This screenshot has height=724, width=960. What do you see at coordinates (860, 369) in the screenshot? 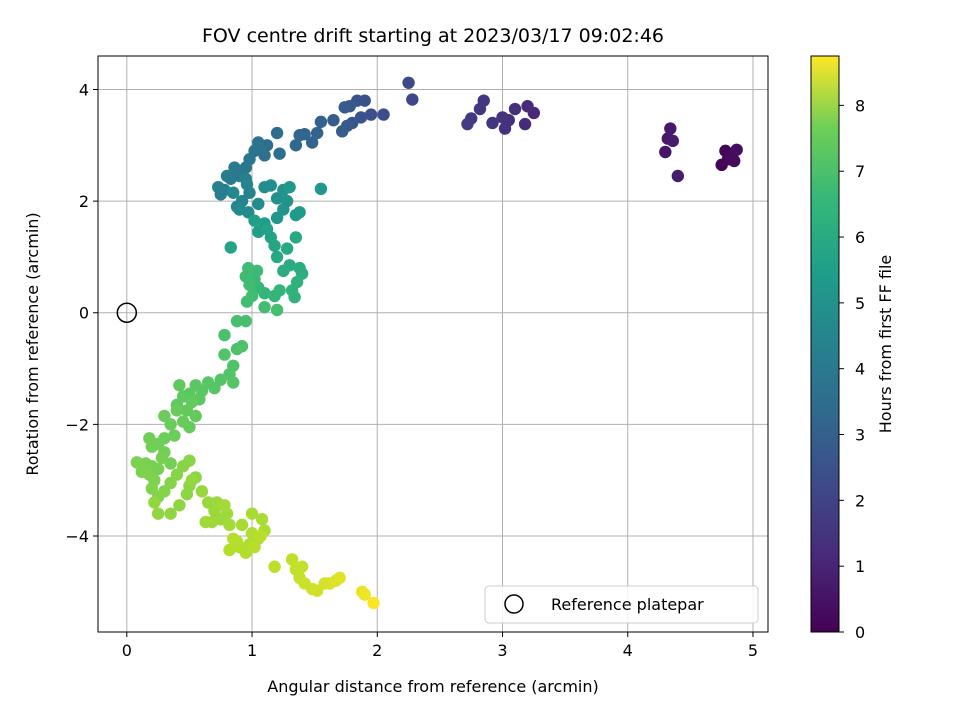
I see `colorbar-tick-label: 4` at bounding box center [860, 369].